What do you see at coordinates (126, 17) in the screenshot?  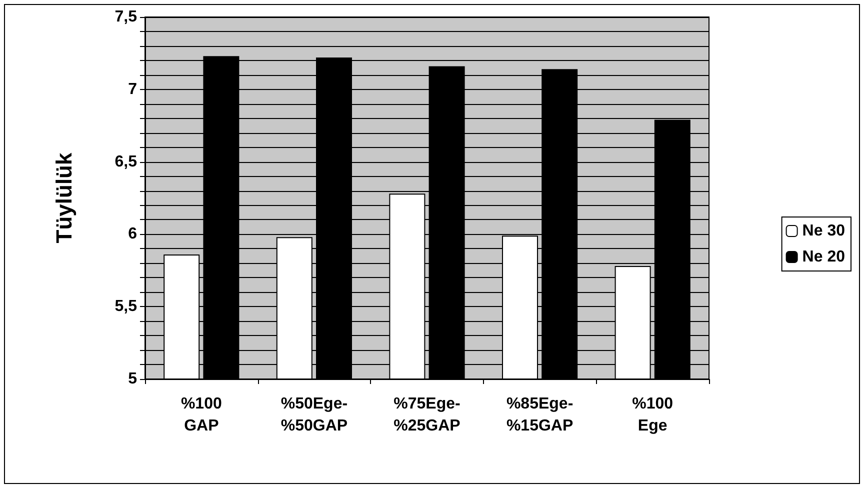 I see `y-tick-label: 7,5` at bounding box center [126, 17].